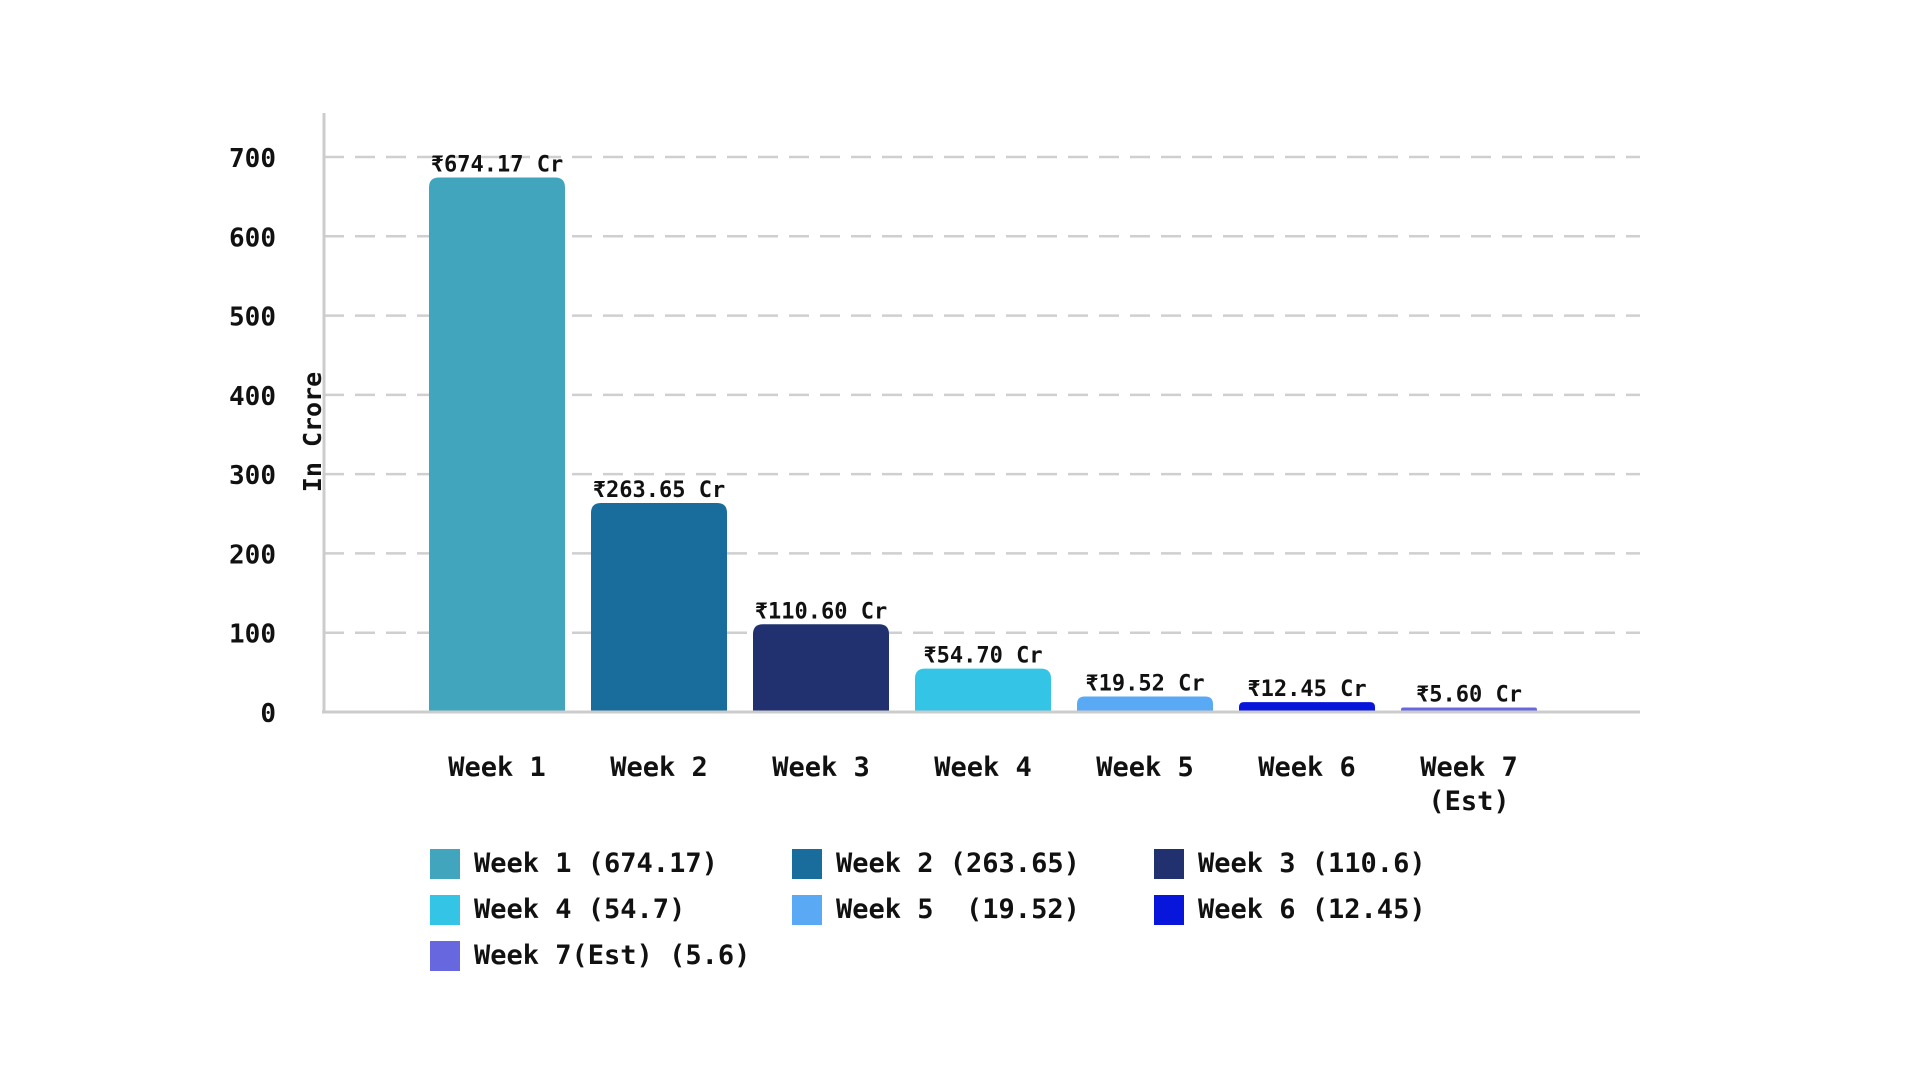  Describe the element at coordinates (252, 476) in the screenshot. I see `y-tick-label: 300` at that location.